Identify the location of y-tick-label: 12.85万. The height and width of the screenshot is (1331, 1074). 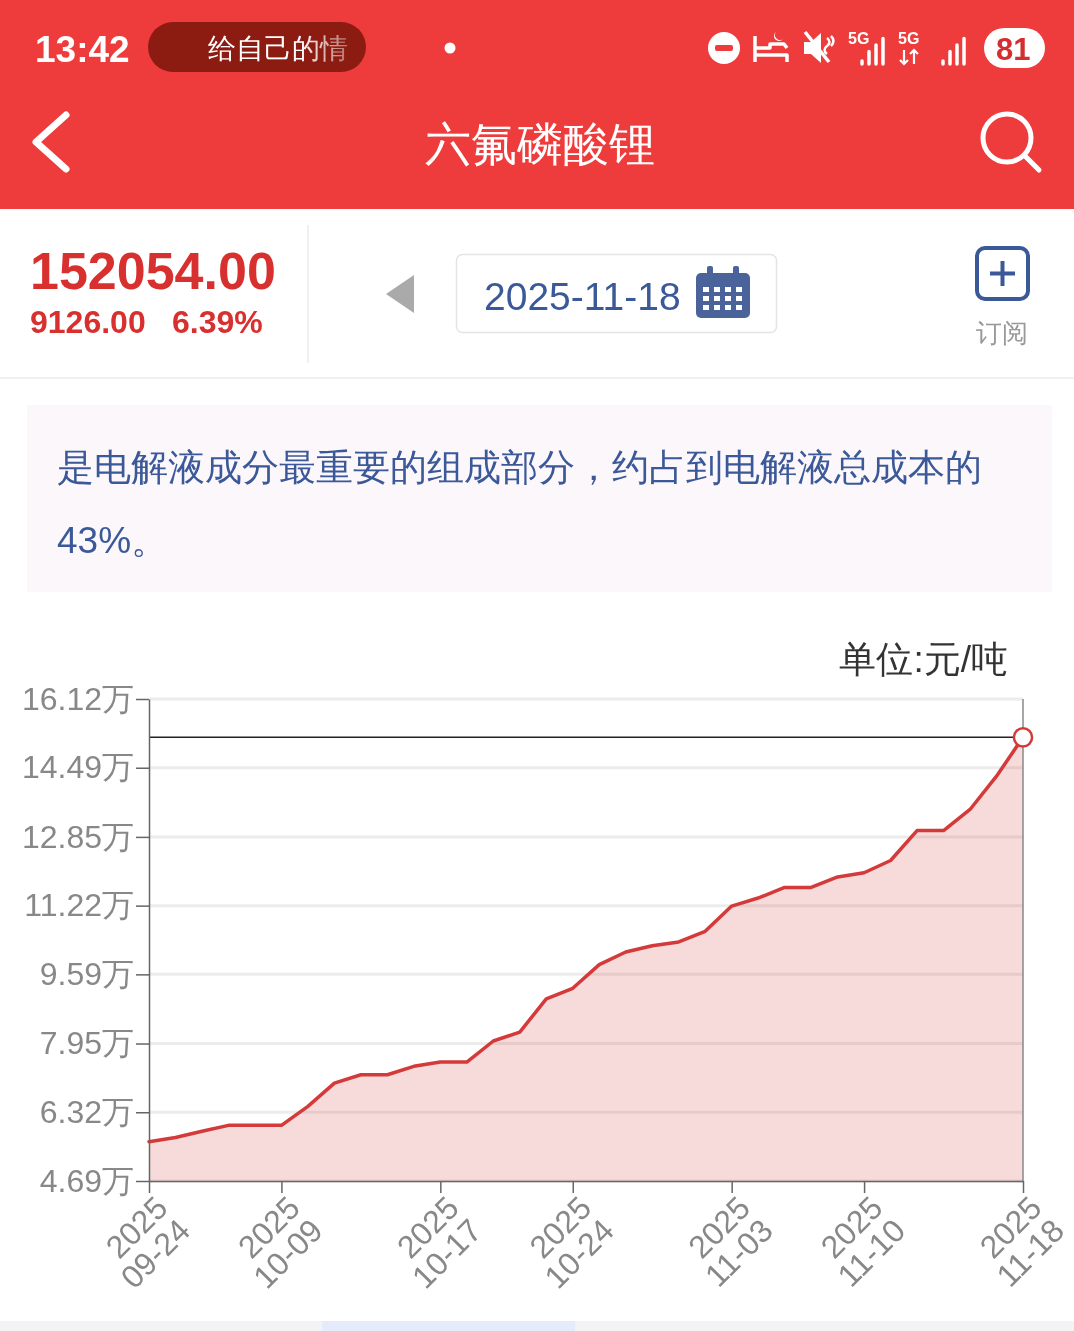
(77, 836).